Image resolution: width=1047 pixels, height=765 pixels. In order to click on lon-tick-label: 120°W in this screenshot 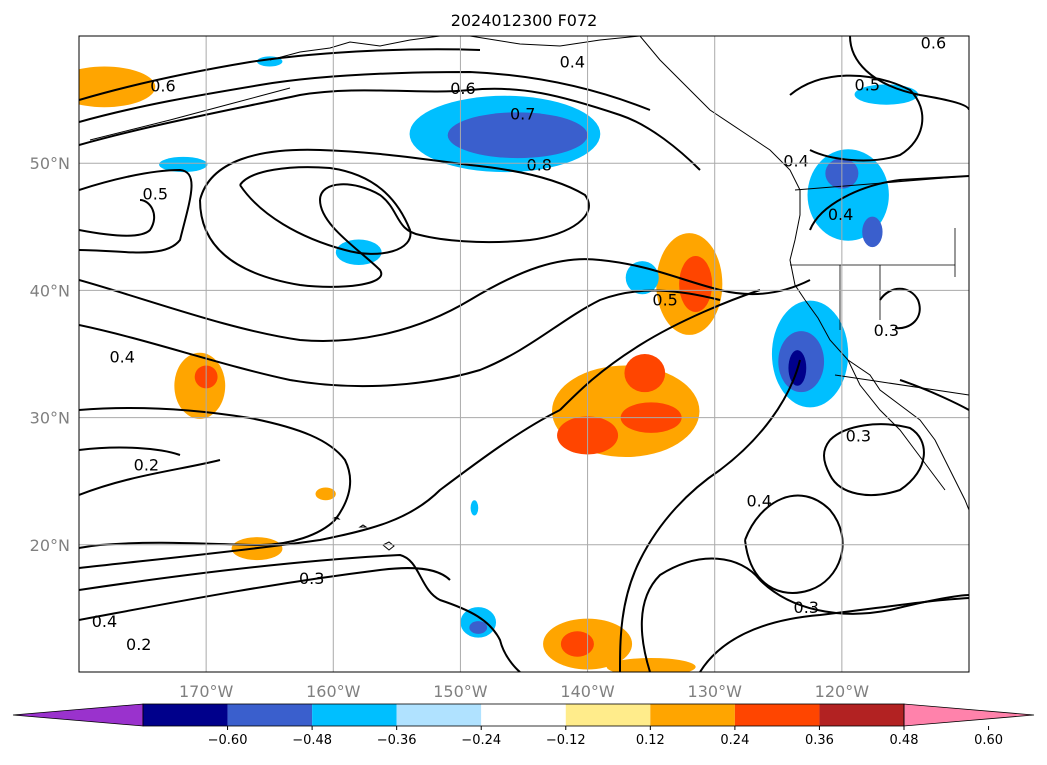, I will do `click(842, 691)`.